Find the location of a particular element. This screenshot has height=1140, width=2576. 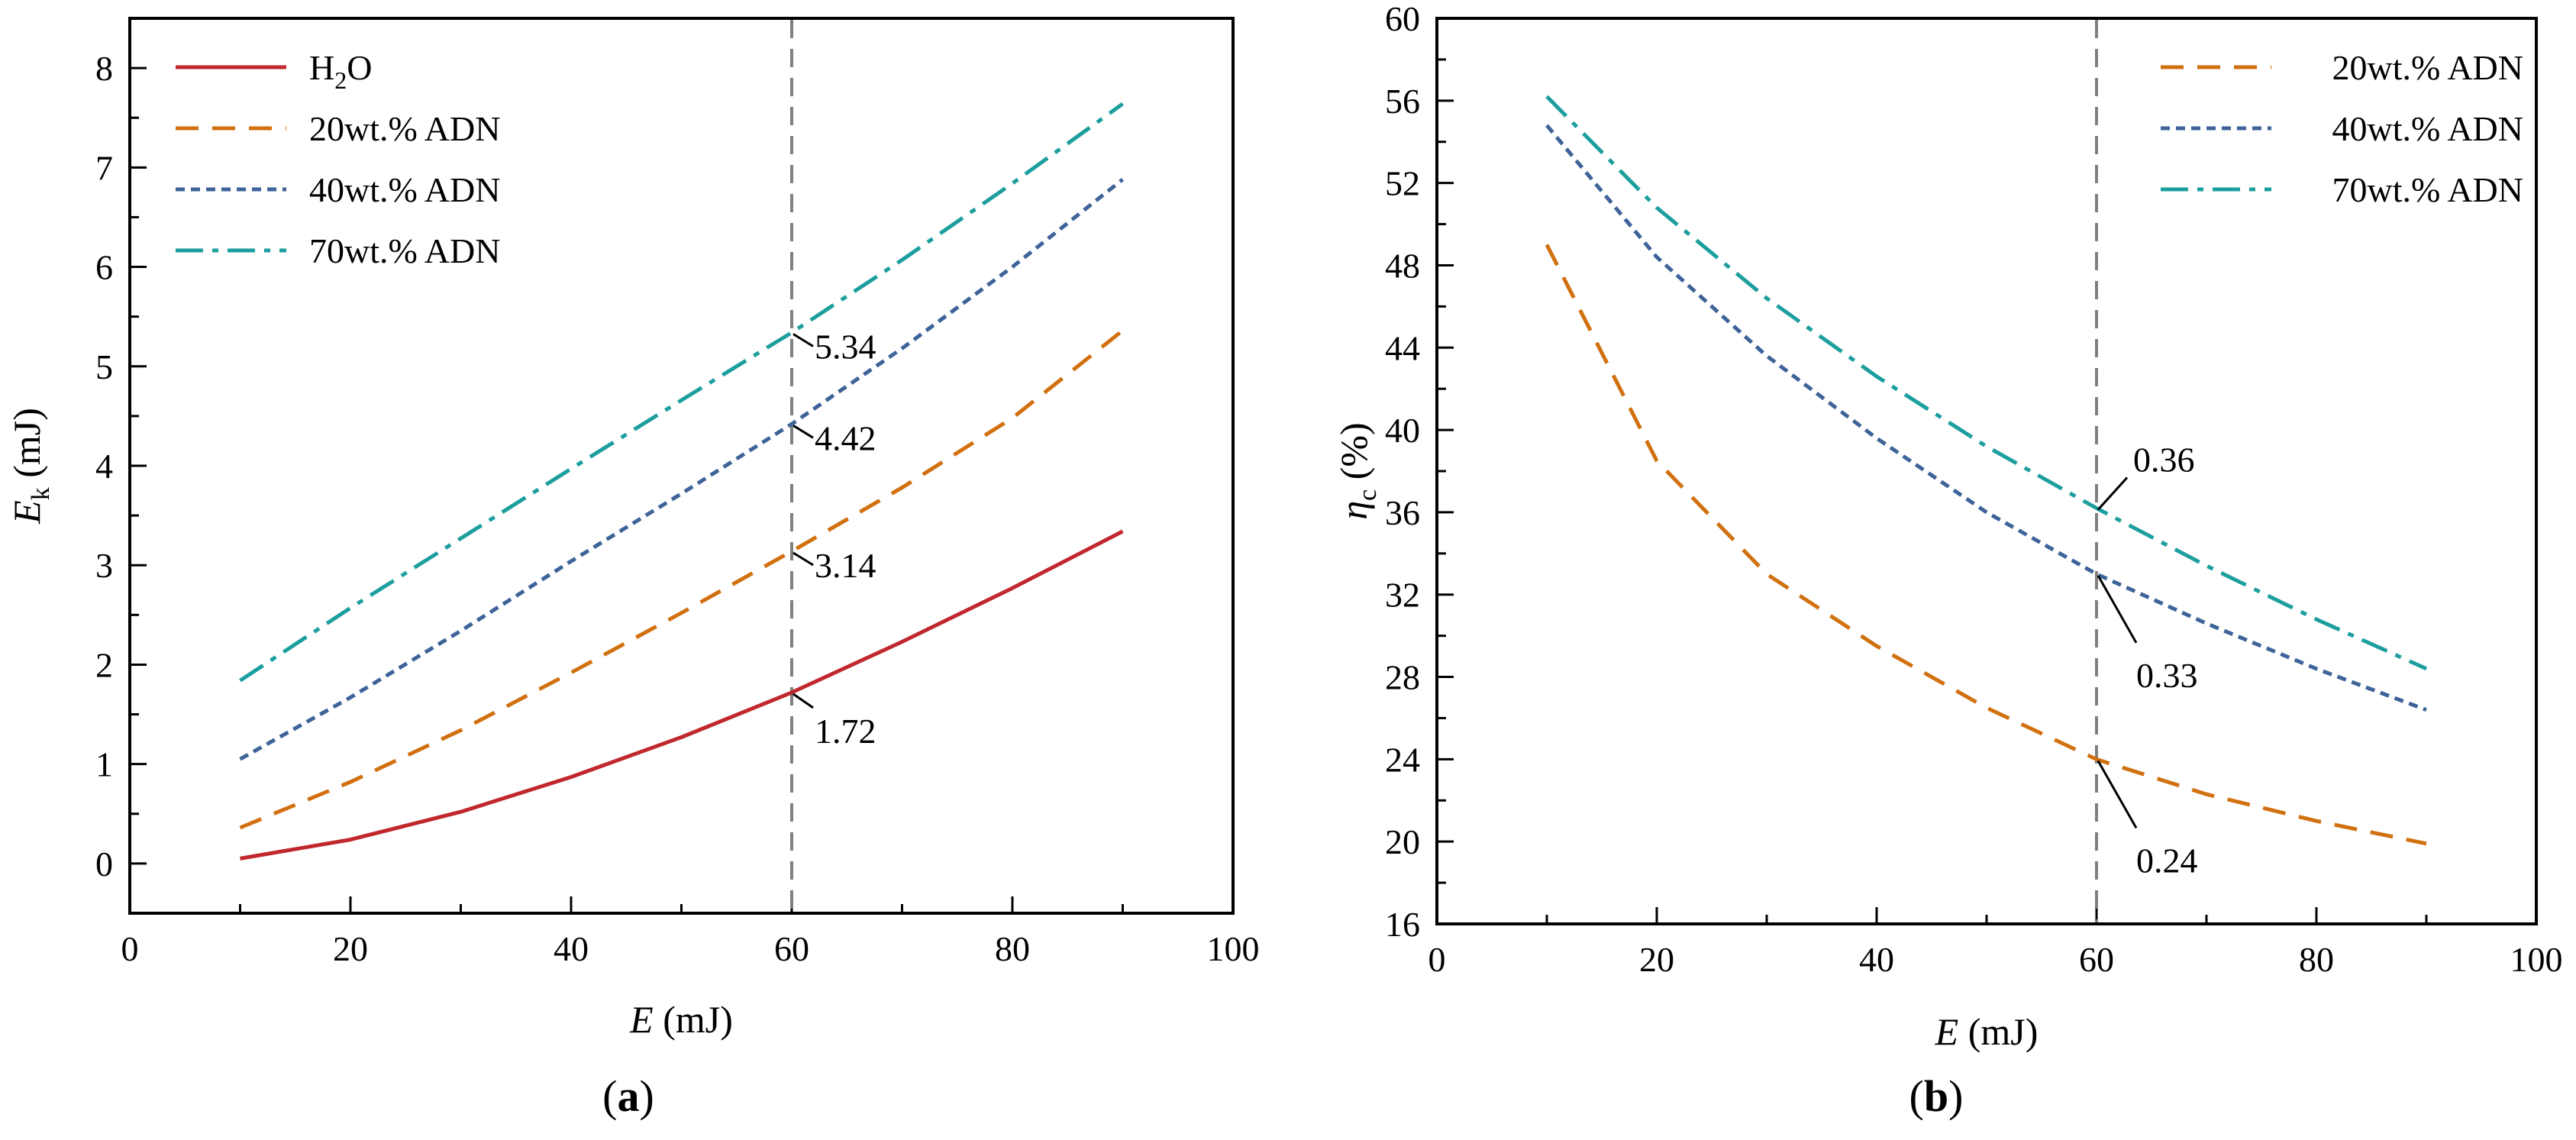

panel-b-legend-label-2: 70wt.% ADN is located at coordinates (2427, 189).